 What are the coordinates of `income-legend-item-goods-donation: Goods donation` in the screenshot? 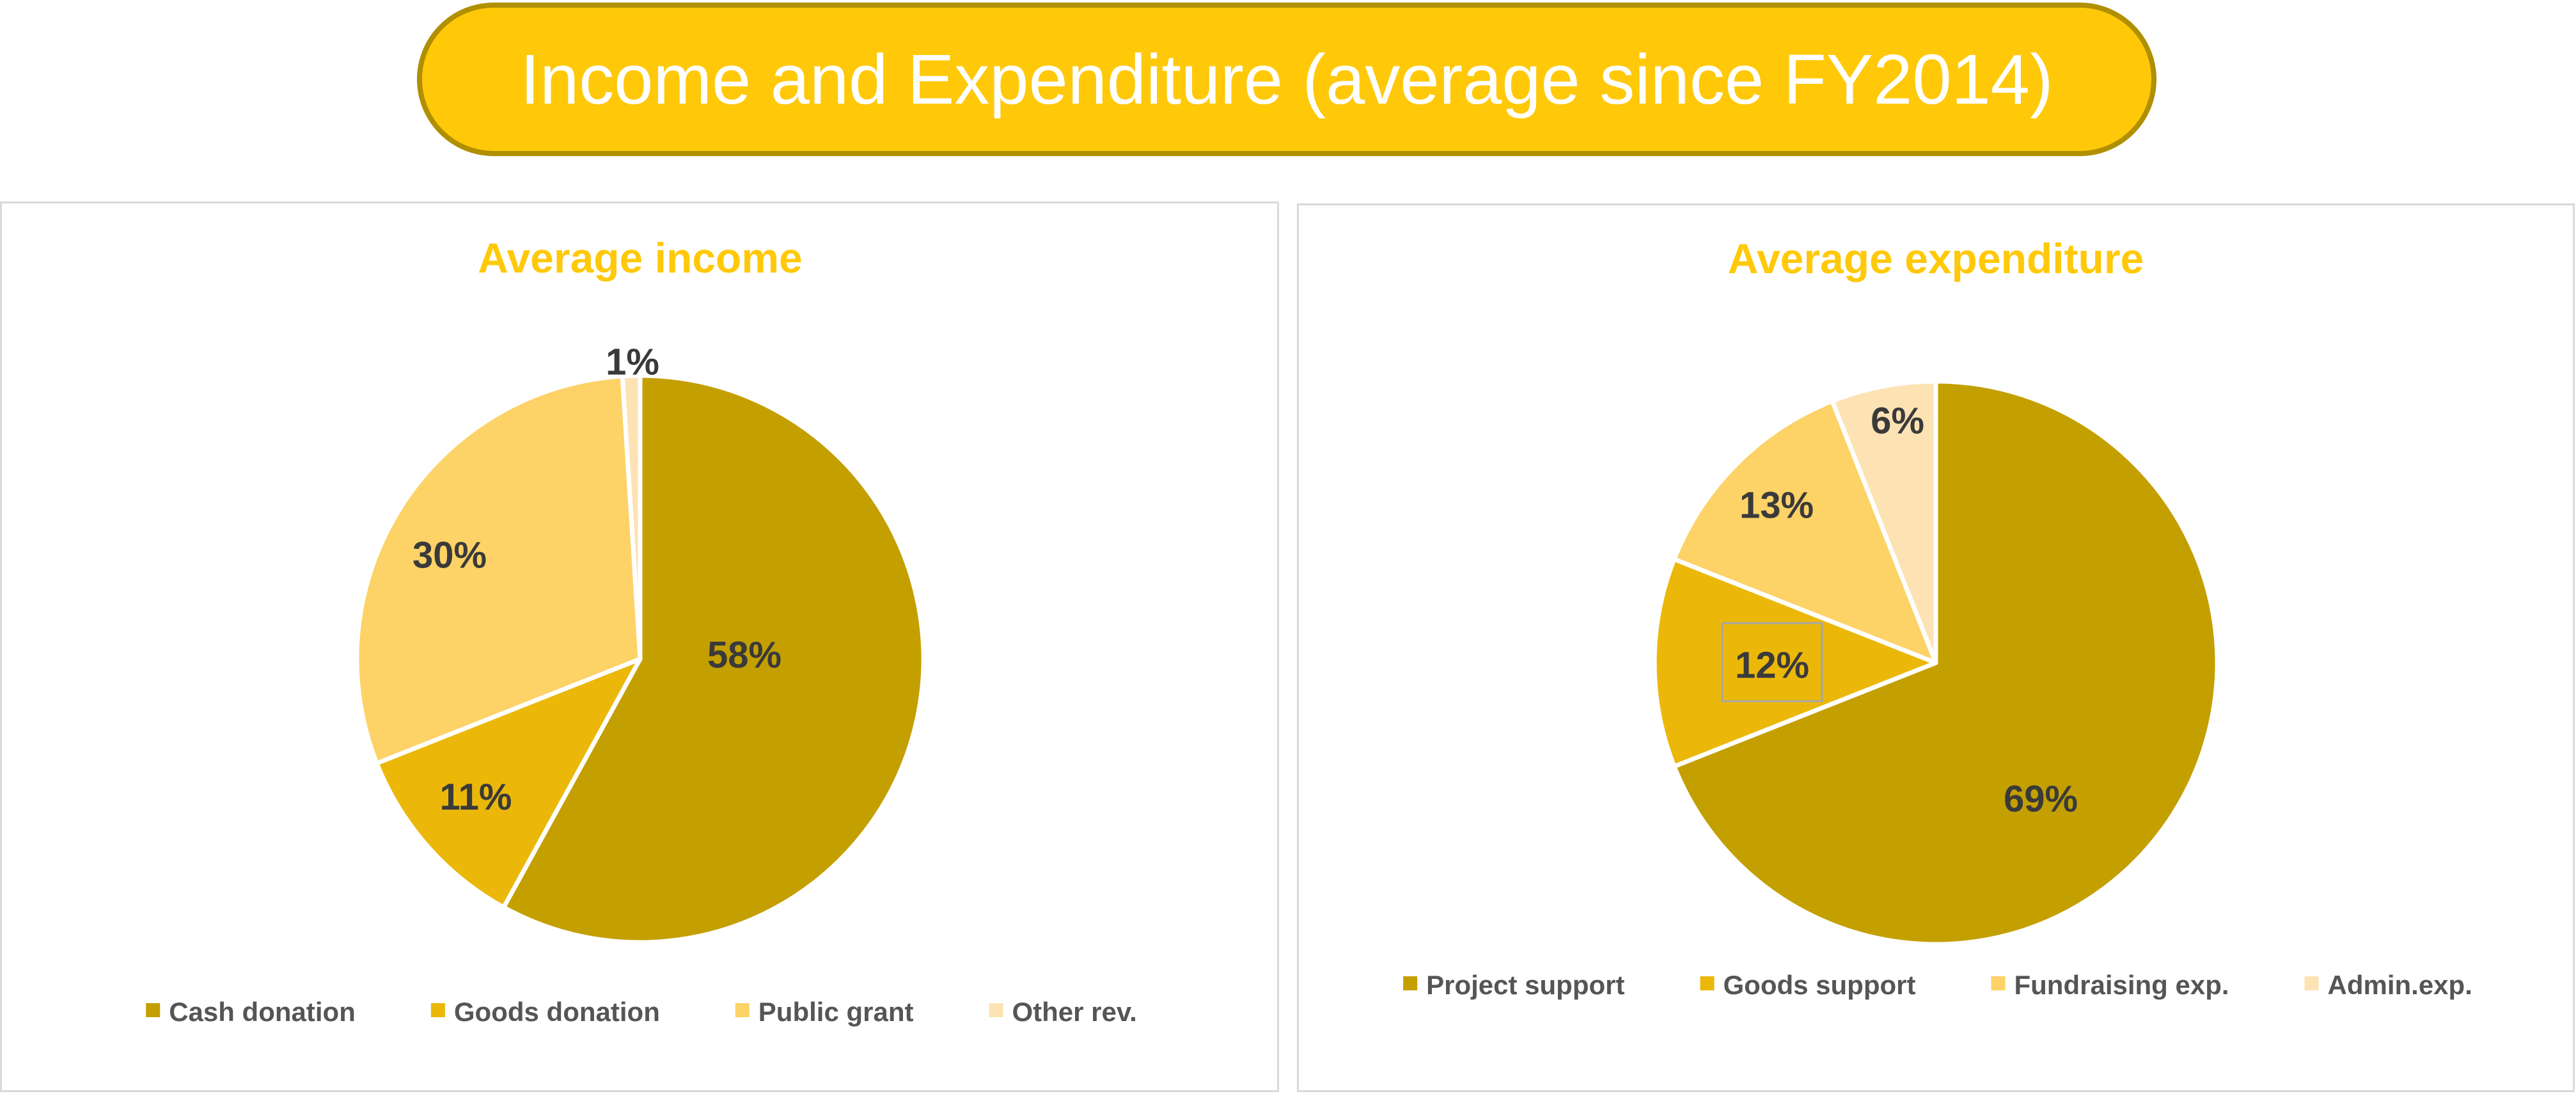 It's located at (545, 1012).